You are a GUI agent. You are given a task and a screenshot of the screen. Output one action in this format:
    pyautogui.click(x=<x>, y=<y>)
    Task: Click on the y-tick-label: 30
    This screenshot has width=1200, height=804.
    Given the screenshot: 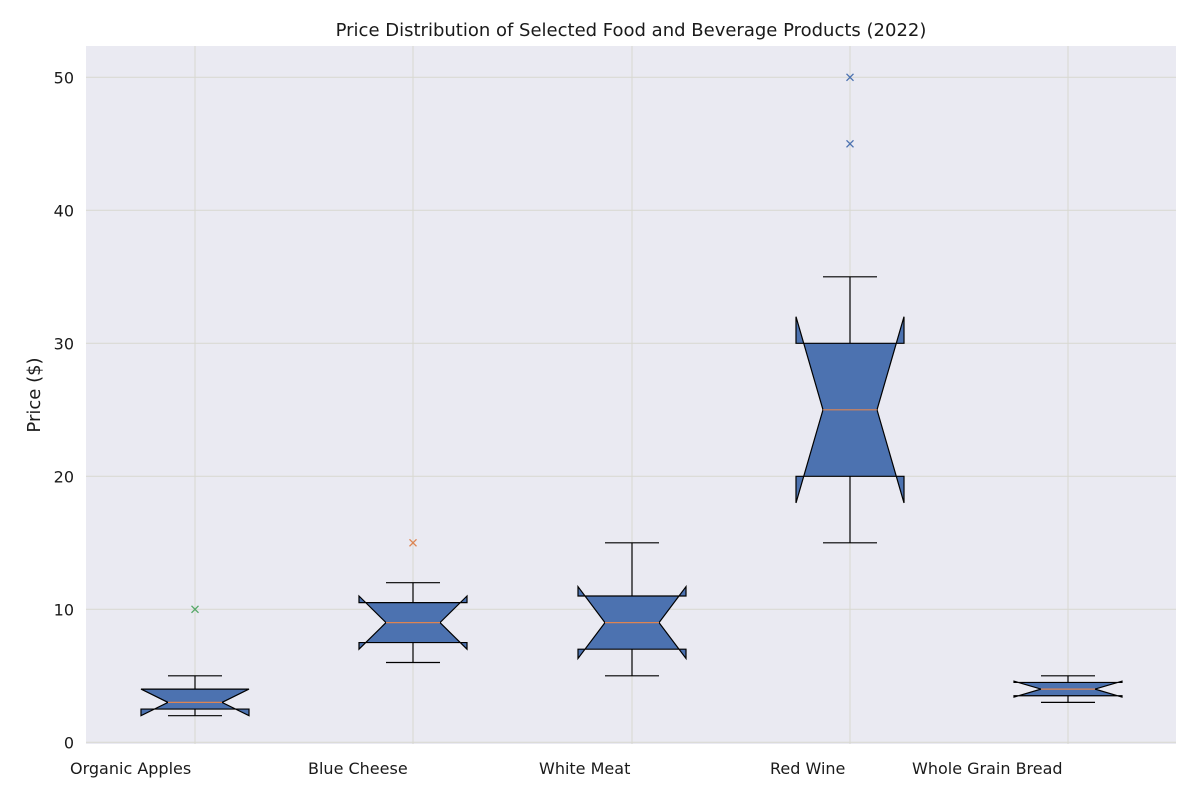 What is the action you would take?
    pyautogui.click(x=64, y=343)
    